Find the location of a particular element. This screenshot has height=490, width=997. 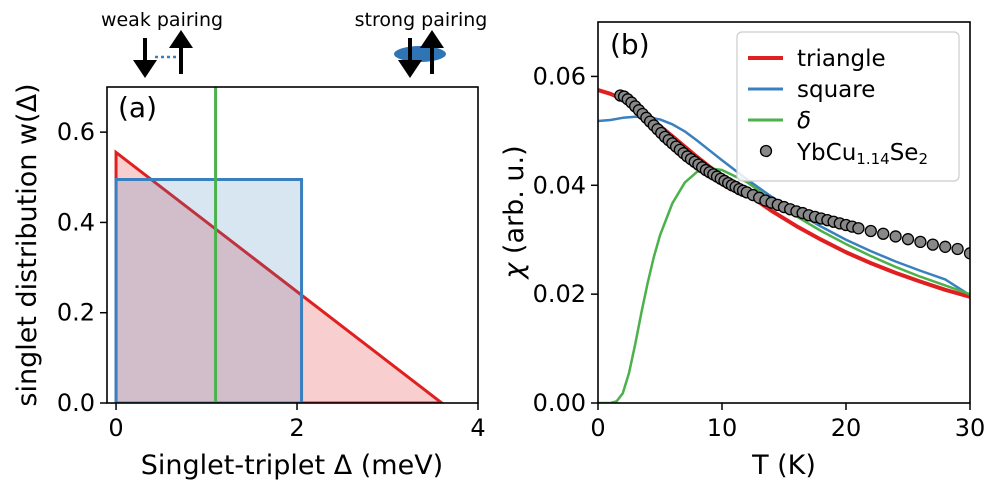

legend-data-label: YbCu1.14Se2 is located at coordinates (862, 154).